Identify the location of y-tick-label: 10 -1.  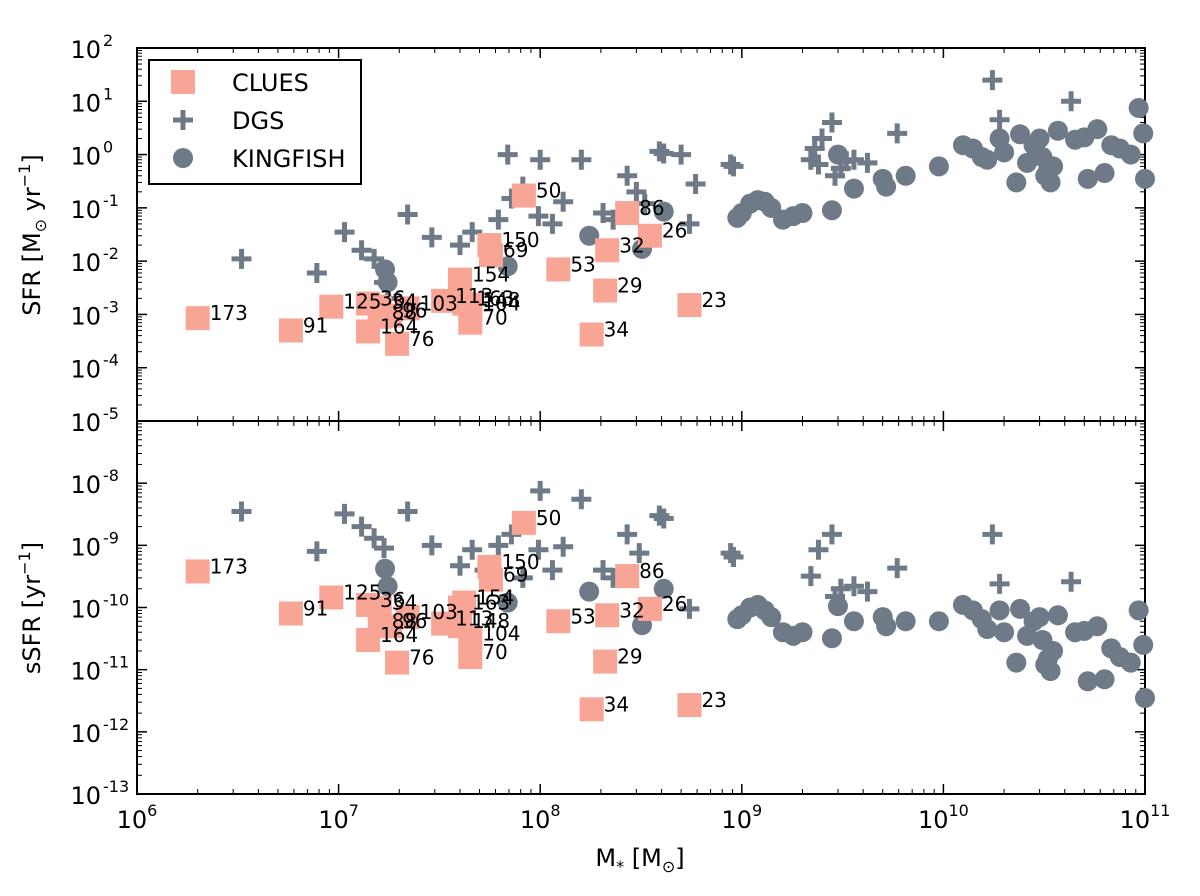
(94, 207).